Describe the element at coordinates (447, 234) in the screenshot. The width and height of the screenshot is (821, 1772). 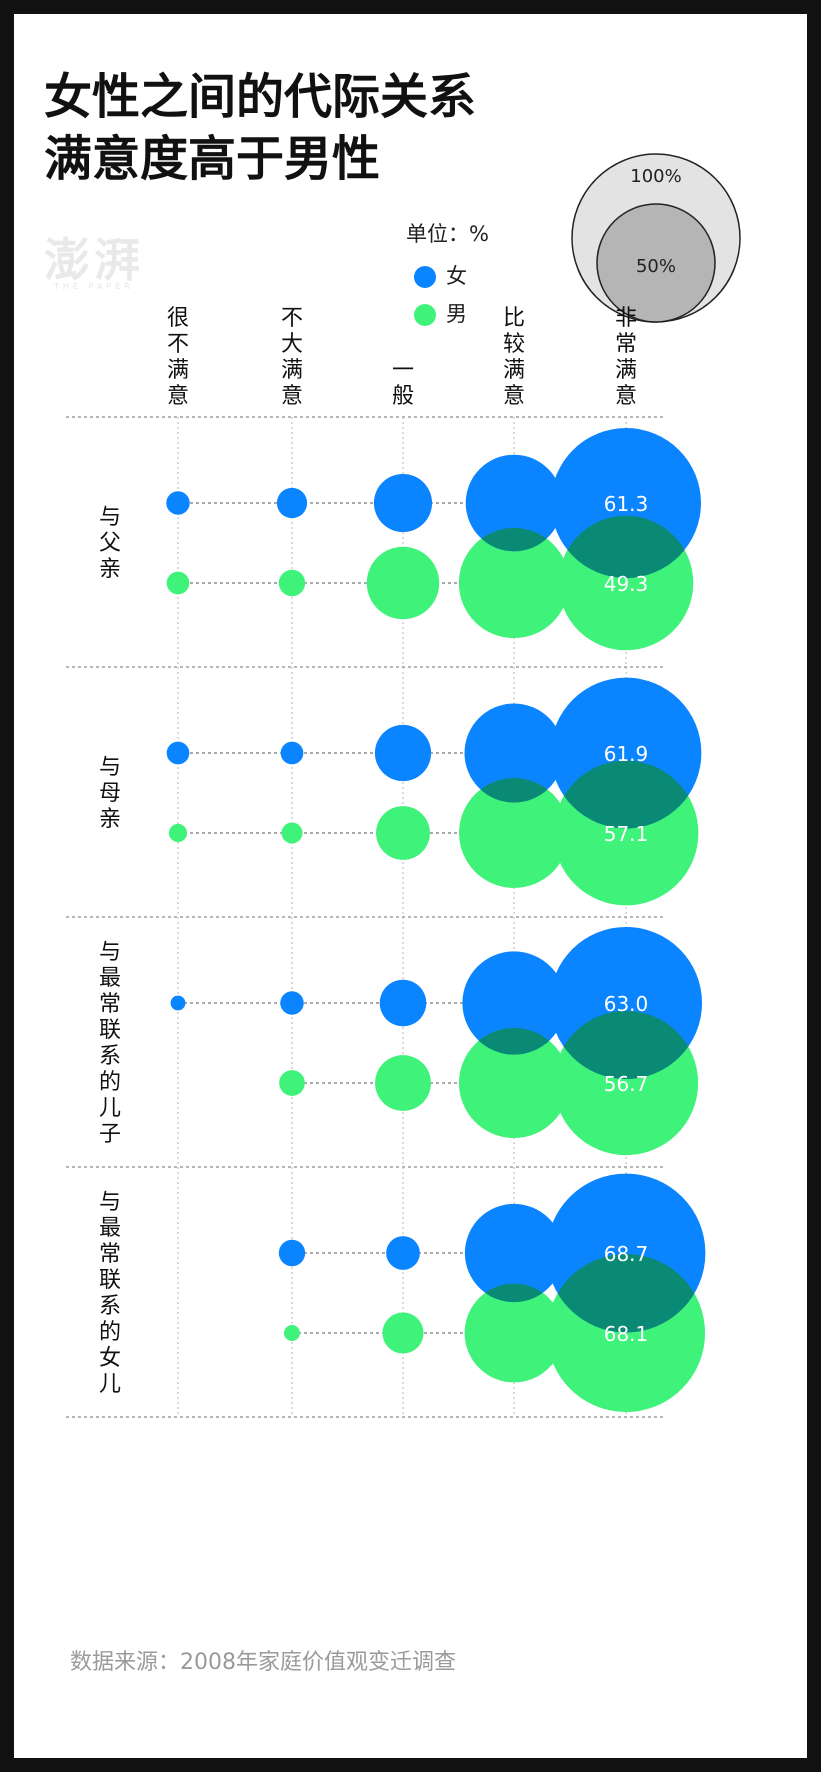
I see `unit-label: 单位：%` at that location.